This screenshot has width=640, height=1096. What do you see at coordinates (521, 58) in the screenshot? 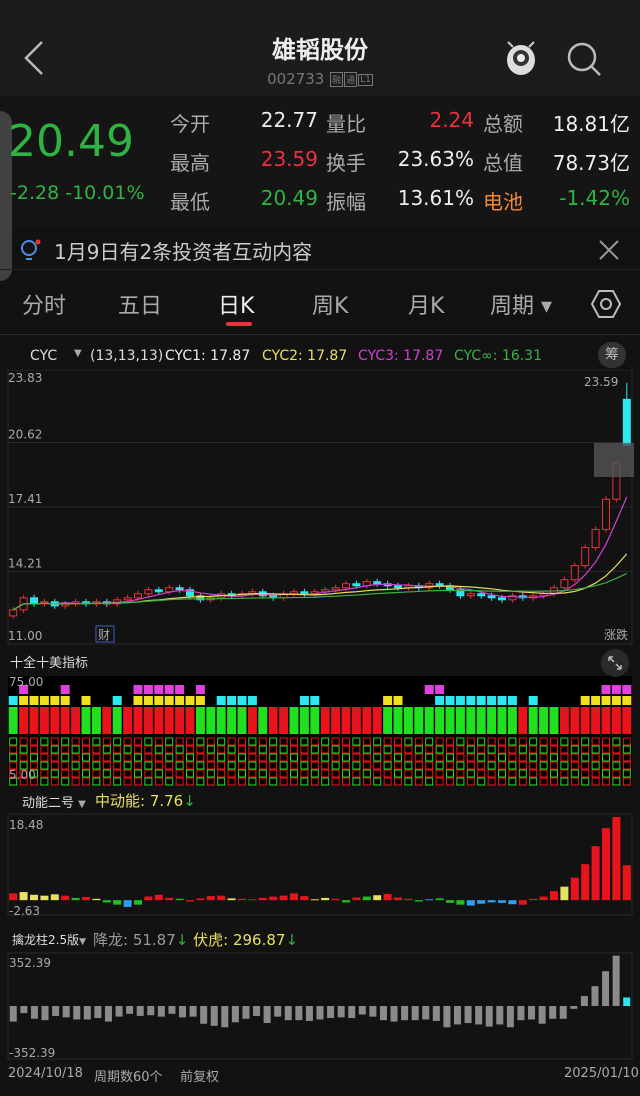
I see `robot-assistant-icon` at bounding box center [521, 58].